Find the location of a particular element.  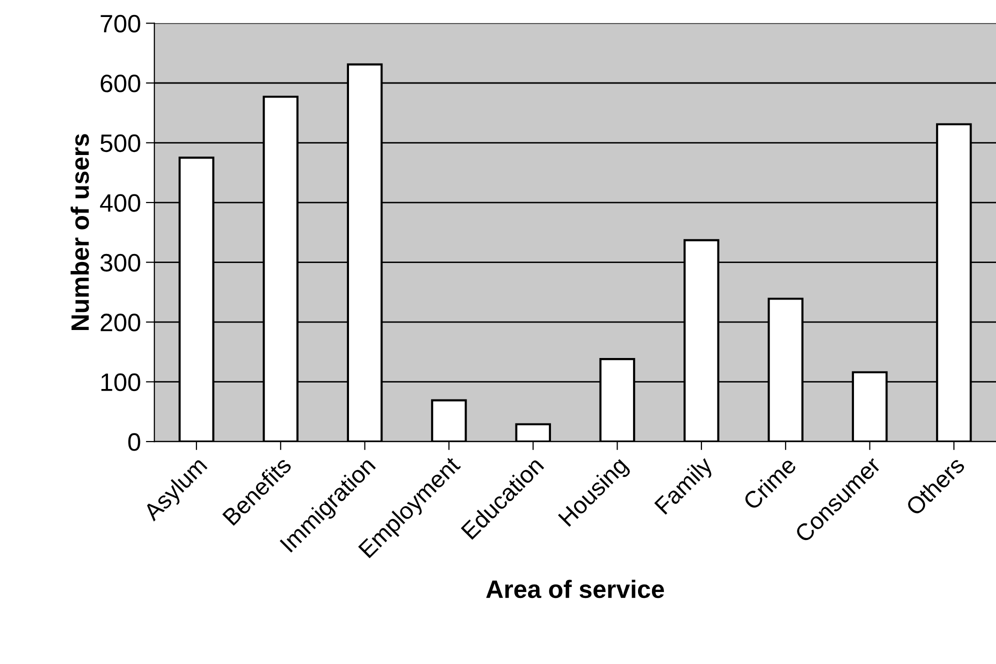

y-tick-label: 0 is located at coordinates (134, 442).